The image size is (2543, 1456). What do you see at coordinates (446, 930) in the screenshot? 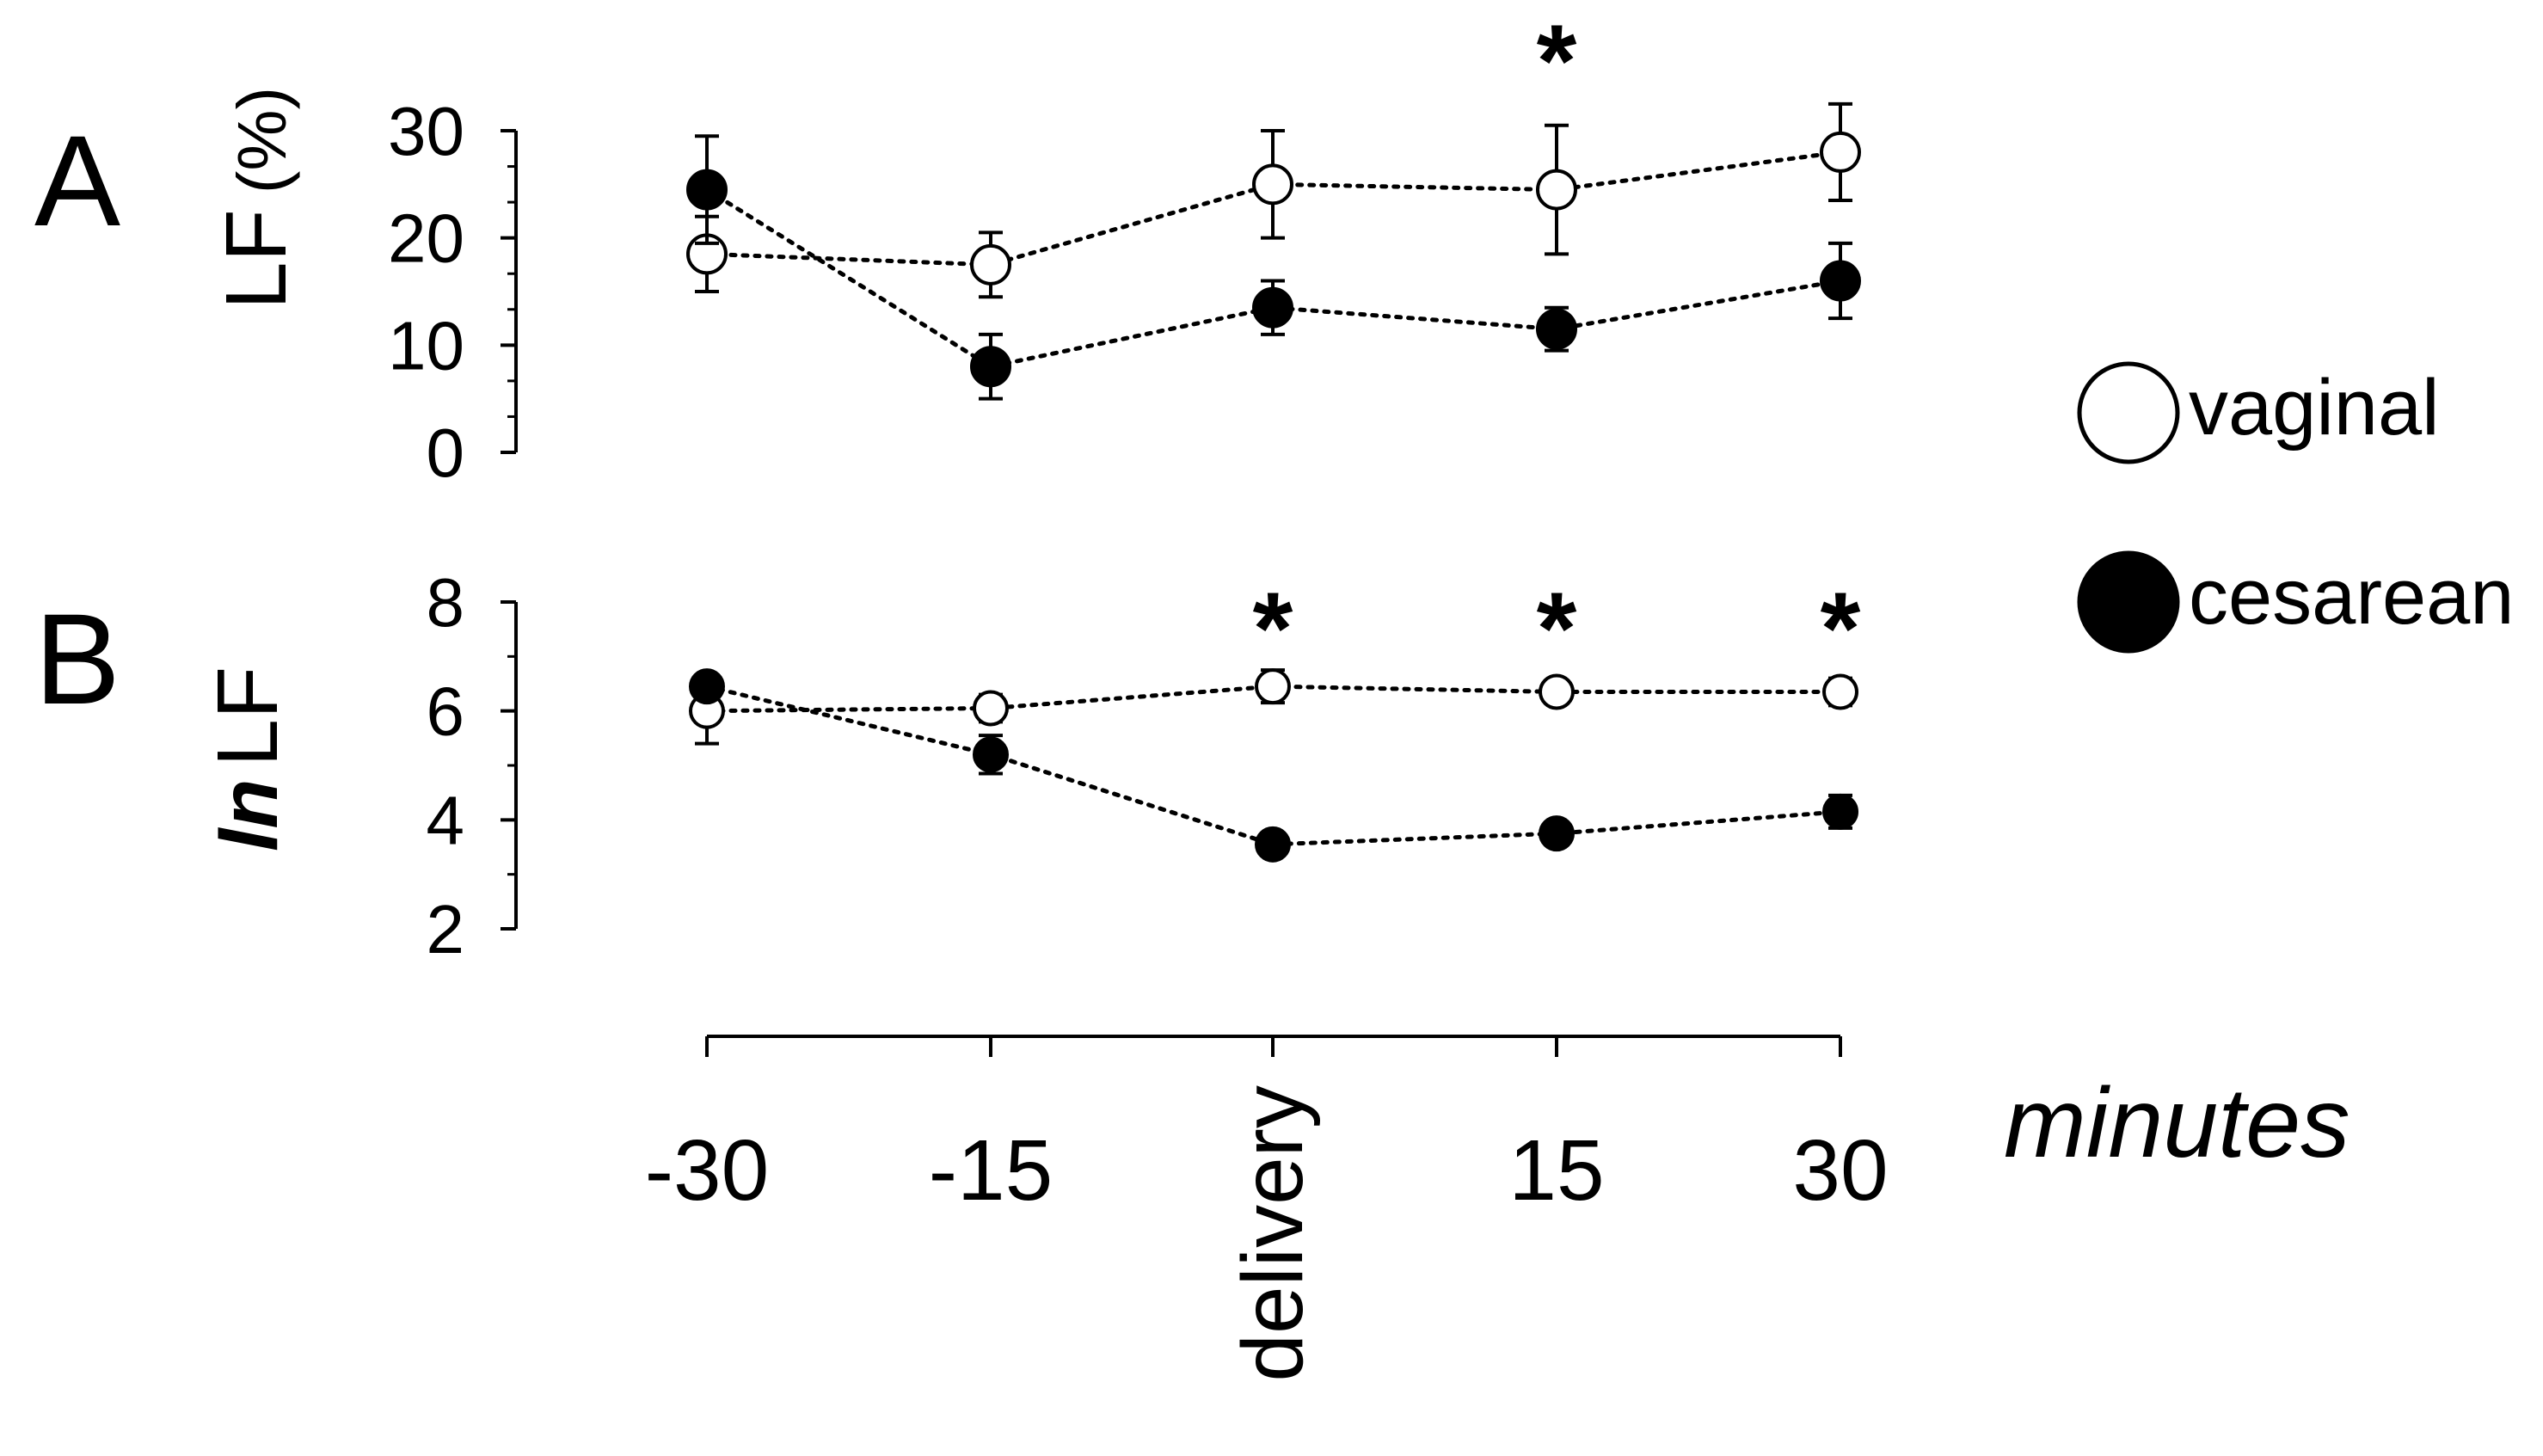
I see `panel-b-y-tick-label: 2` at bounding box center [446, 930].